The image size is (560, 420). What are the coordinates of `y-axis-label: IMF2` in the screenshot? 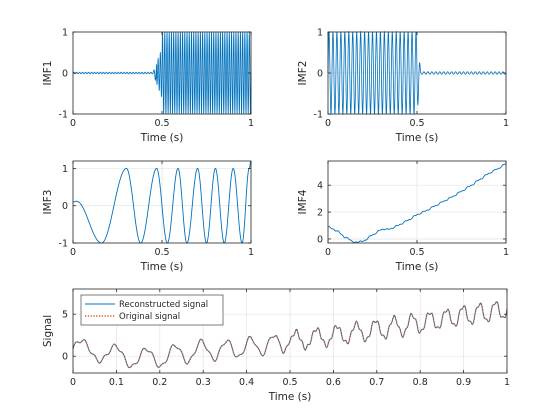 It's located at (303, 73).